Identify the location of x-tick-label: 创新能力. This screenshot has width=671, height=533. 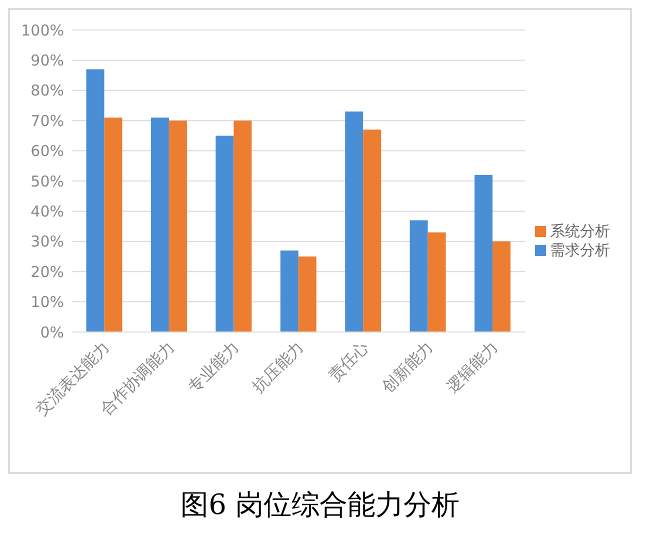
(407, 366).